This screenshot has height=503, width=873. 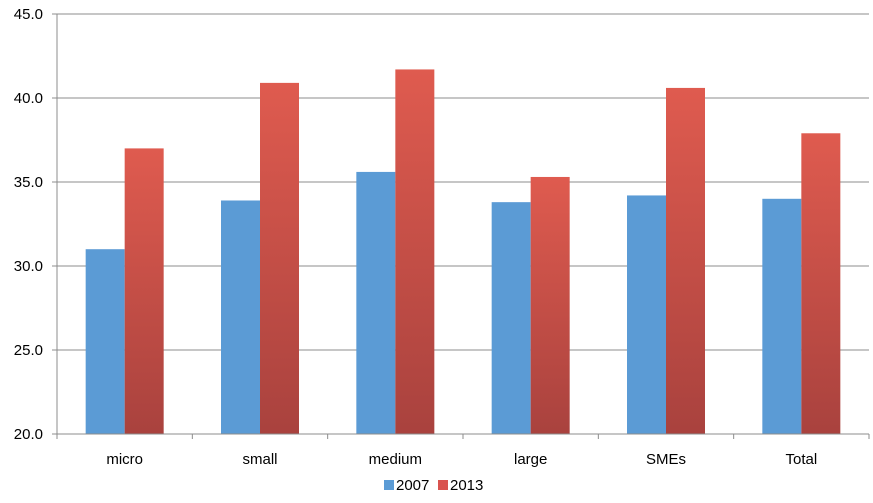 I want to click on x-tick-label: medium, so click(x=395, y=459).